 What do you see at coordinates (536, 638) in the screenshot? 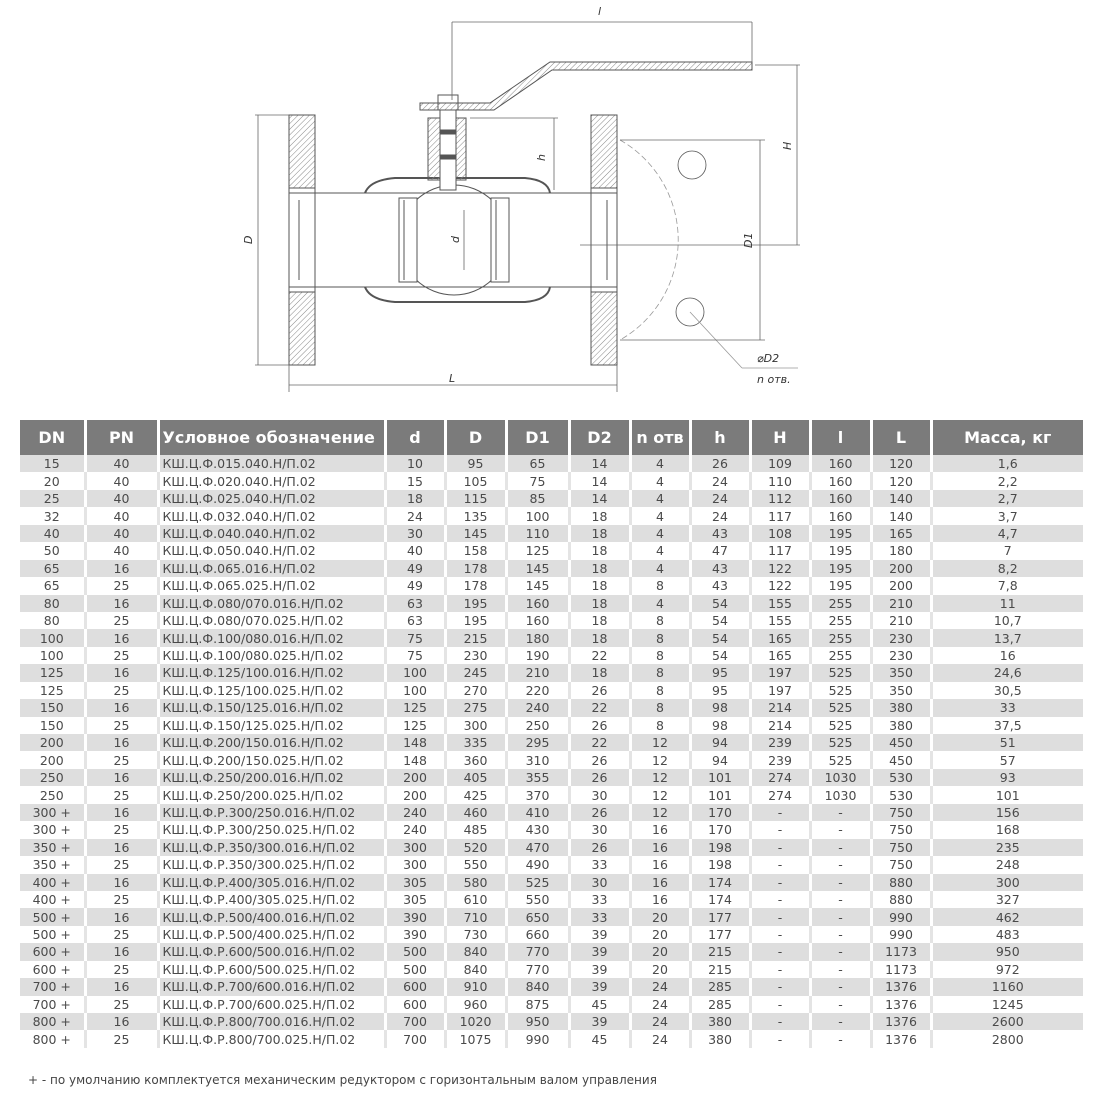
I see `table-cell: 180` at bounding box center [536, 638].